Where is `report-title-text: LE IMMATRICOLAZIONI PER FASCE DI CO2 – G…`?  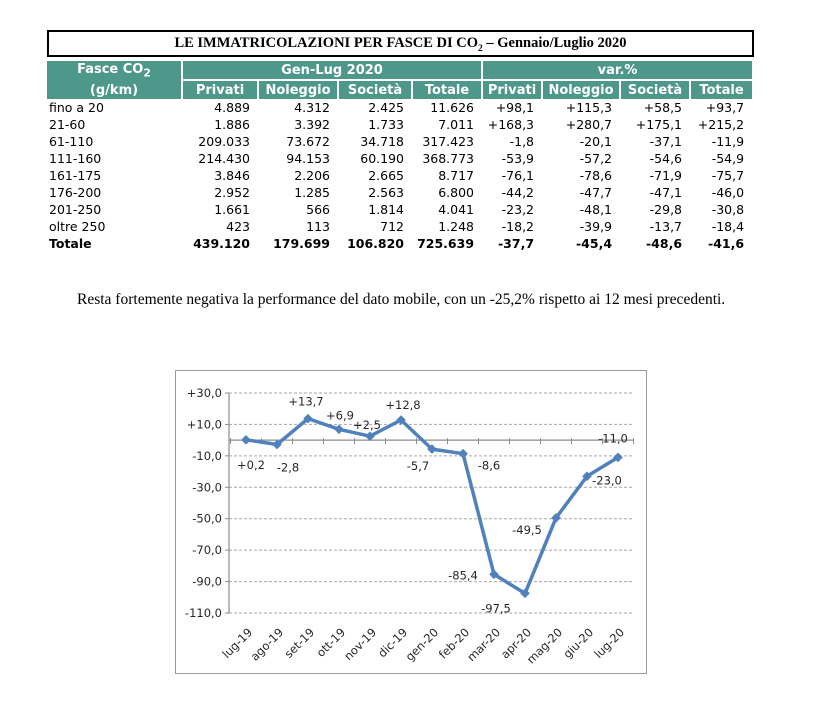
report-title-text: LE IMMATRICOLAZIONI PER FASCE DI CO2 – G… is located at coordinates (400, 44).